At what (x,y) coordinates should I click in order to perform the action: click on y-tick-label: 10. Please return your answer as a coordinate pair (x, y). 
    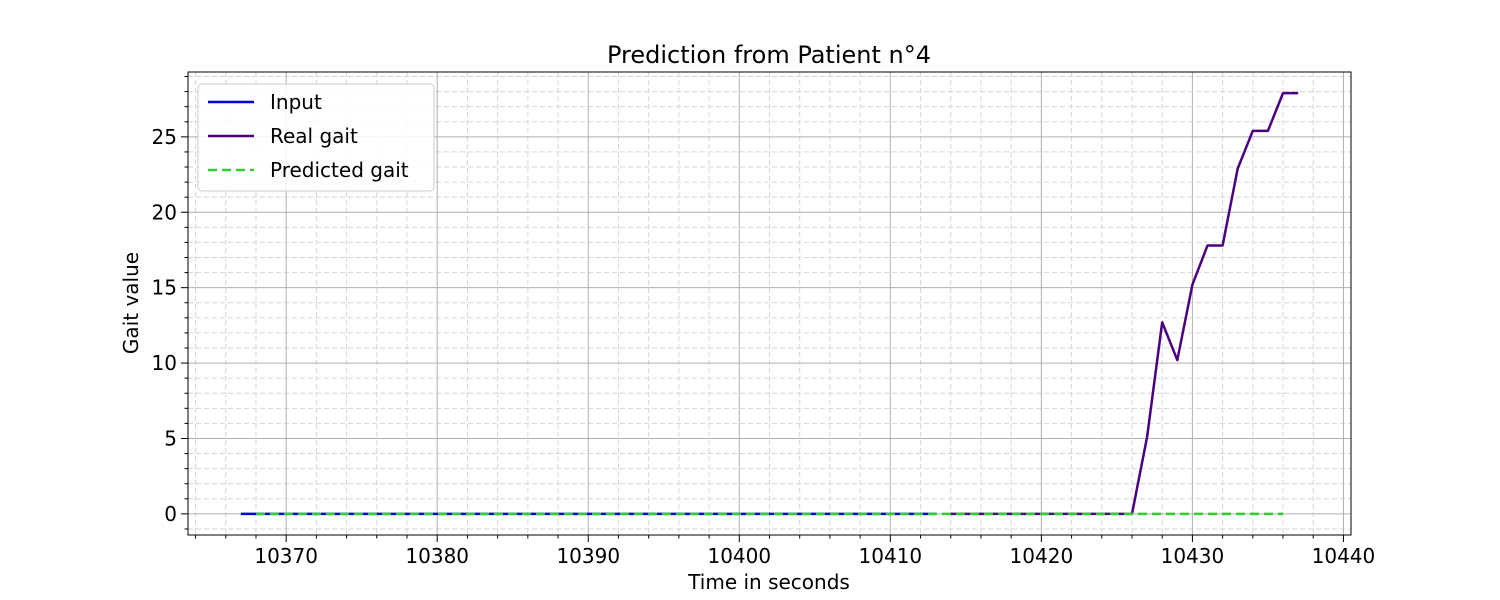
    Looking at the image, I should click on (164, 363).